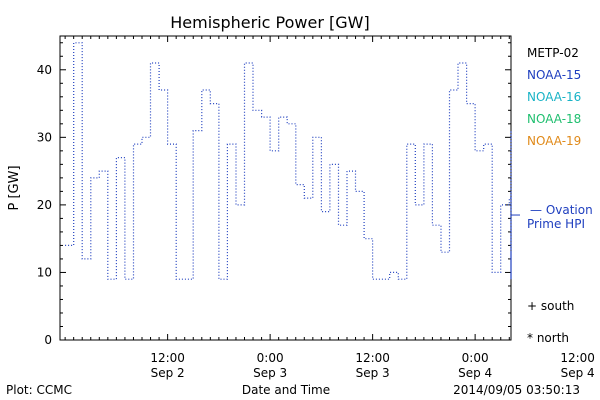 This screenshot has width=600, height=400. Describe the element at coordinates (550, 306) in the screenshot. I see `south-marker: + south` at that location.